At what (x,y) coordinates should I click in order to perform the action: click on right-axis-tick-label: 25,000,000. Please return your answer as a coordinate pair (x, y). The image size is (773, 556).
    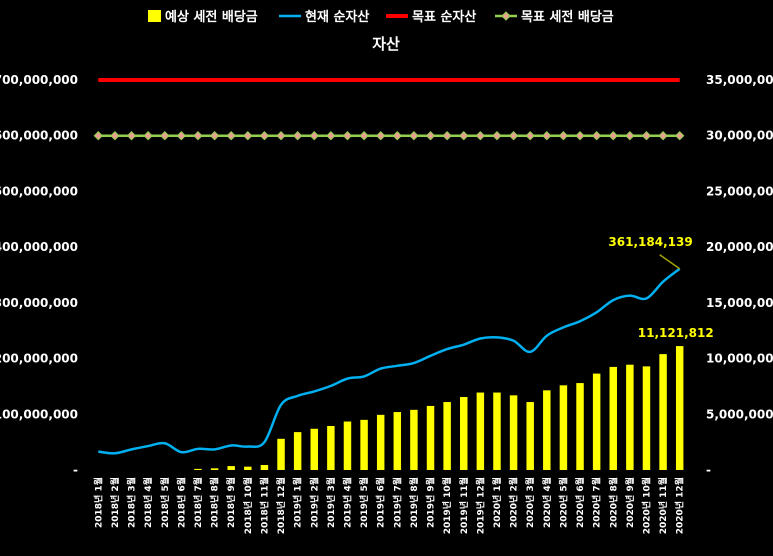
    Looking at the image, I should click on (739, 191).